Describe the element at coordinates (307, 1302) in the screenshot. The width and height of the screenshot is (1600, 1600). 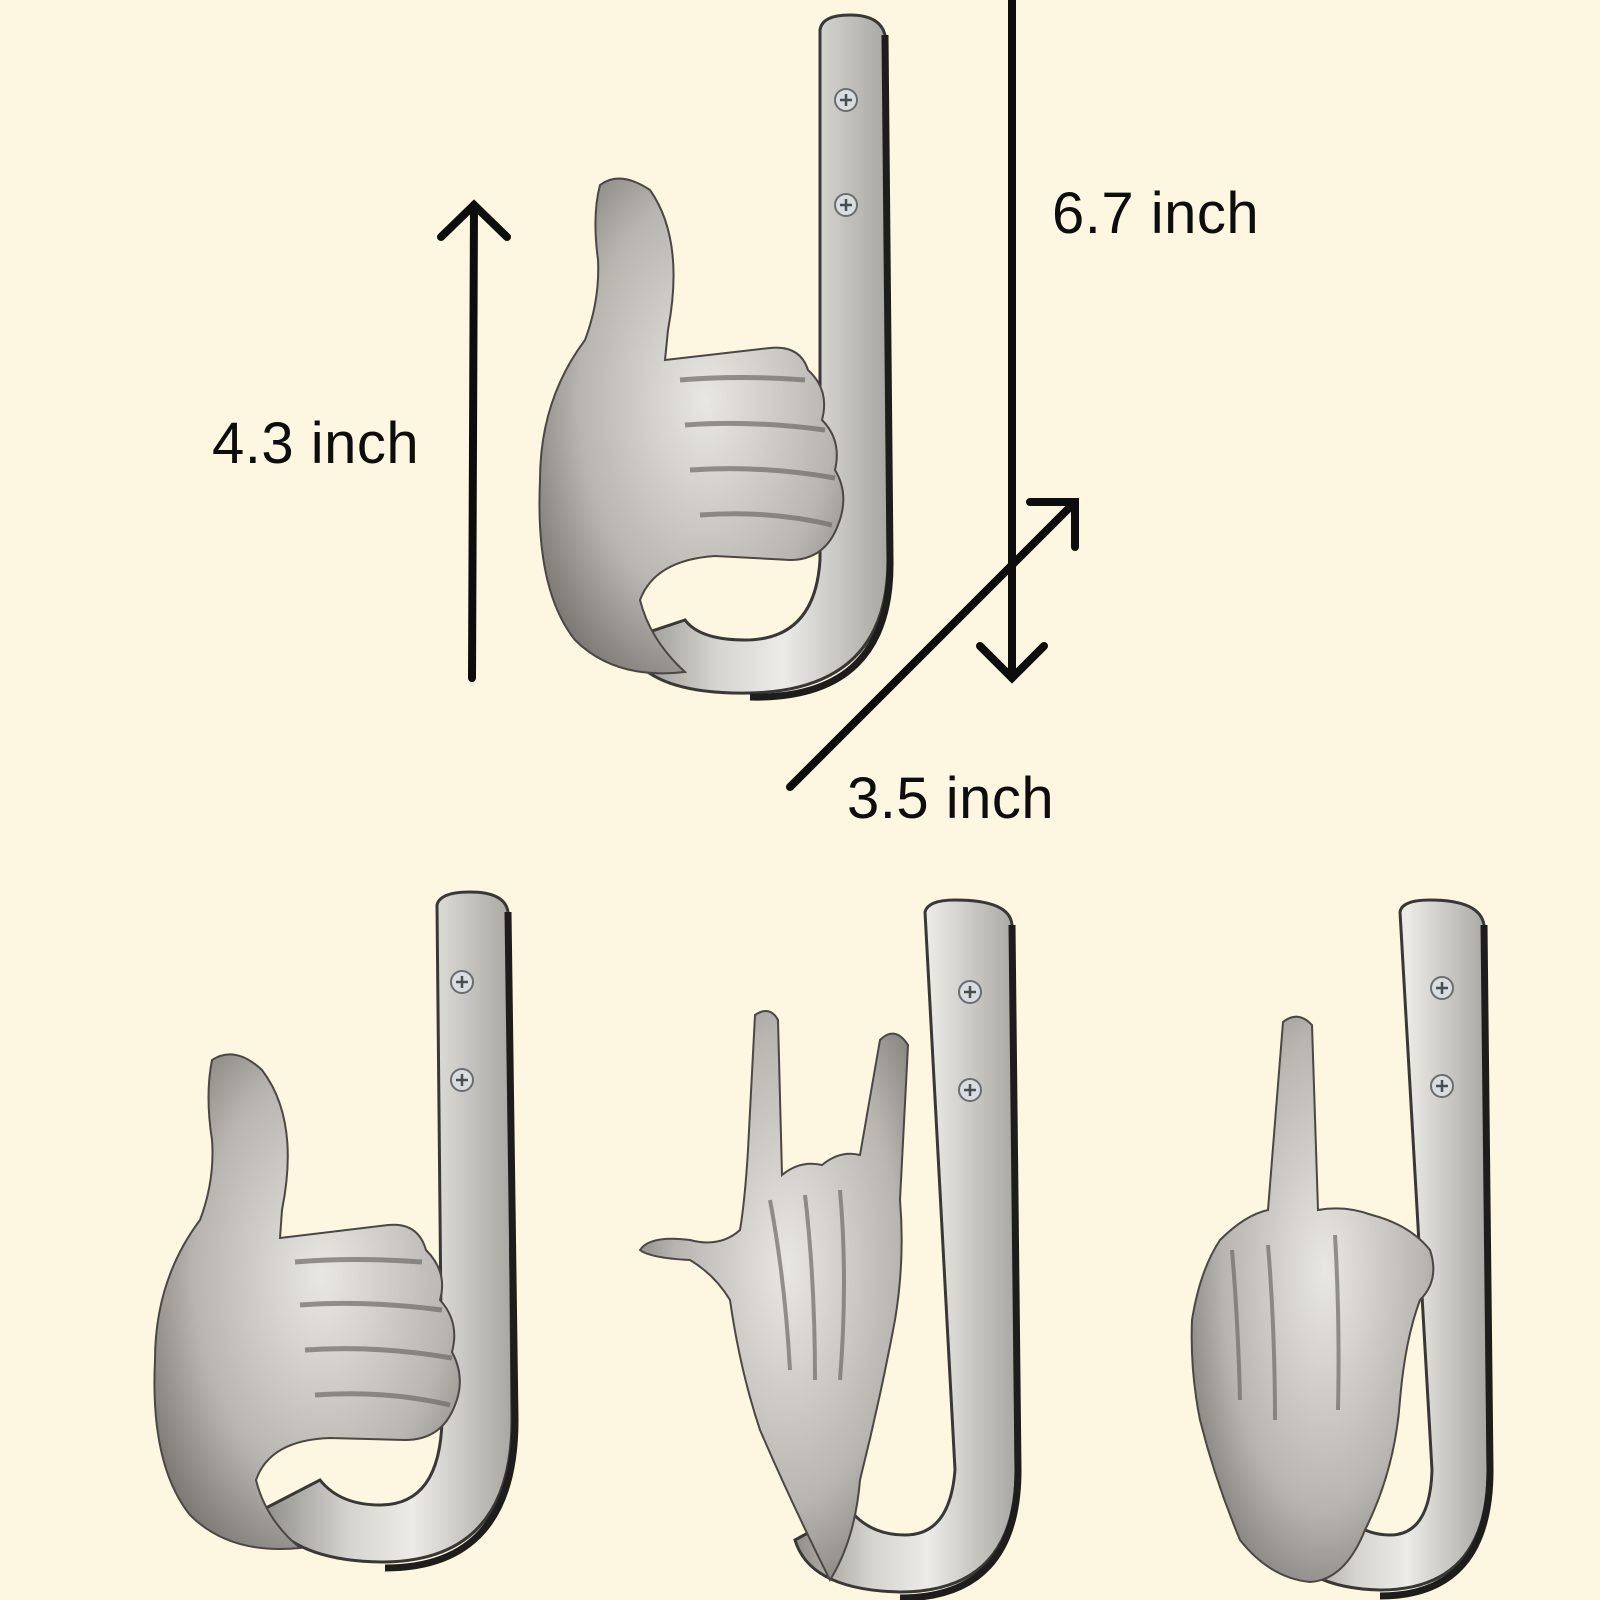
I see `thumbs-up-hand` at that location.